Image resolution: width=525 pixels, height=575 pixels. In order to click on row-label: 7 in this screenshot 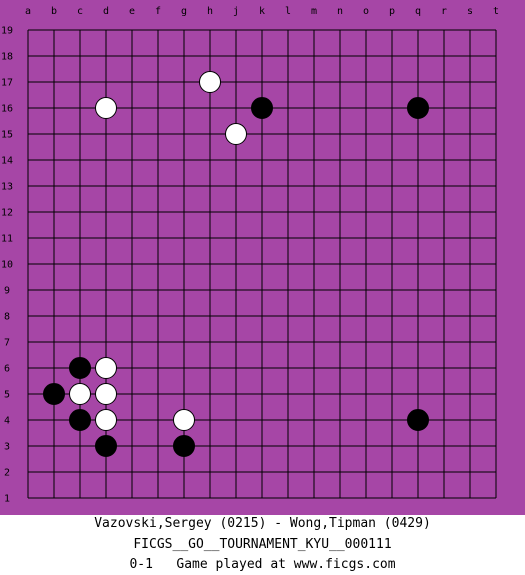, I will do `click(7, 343)`.